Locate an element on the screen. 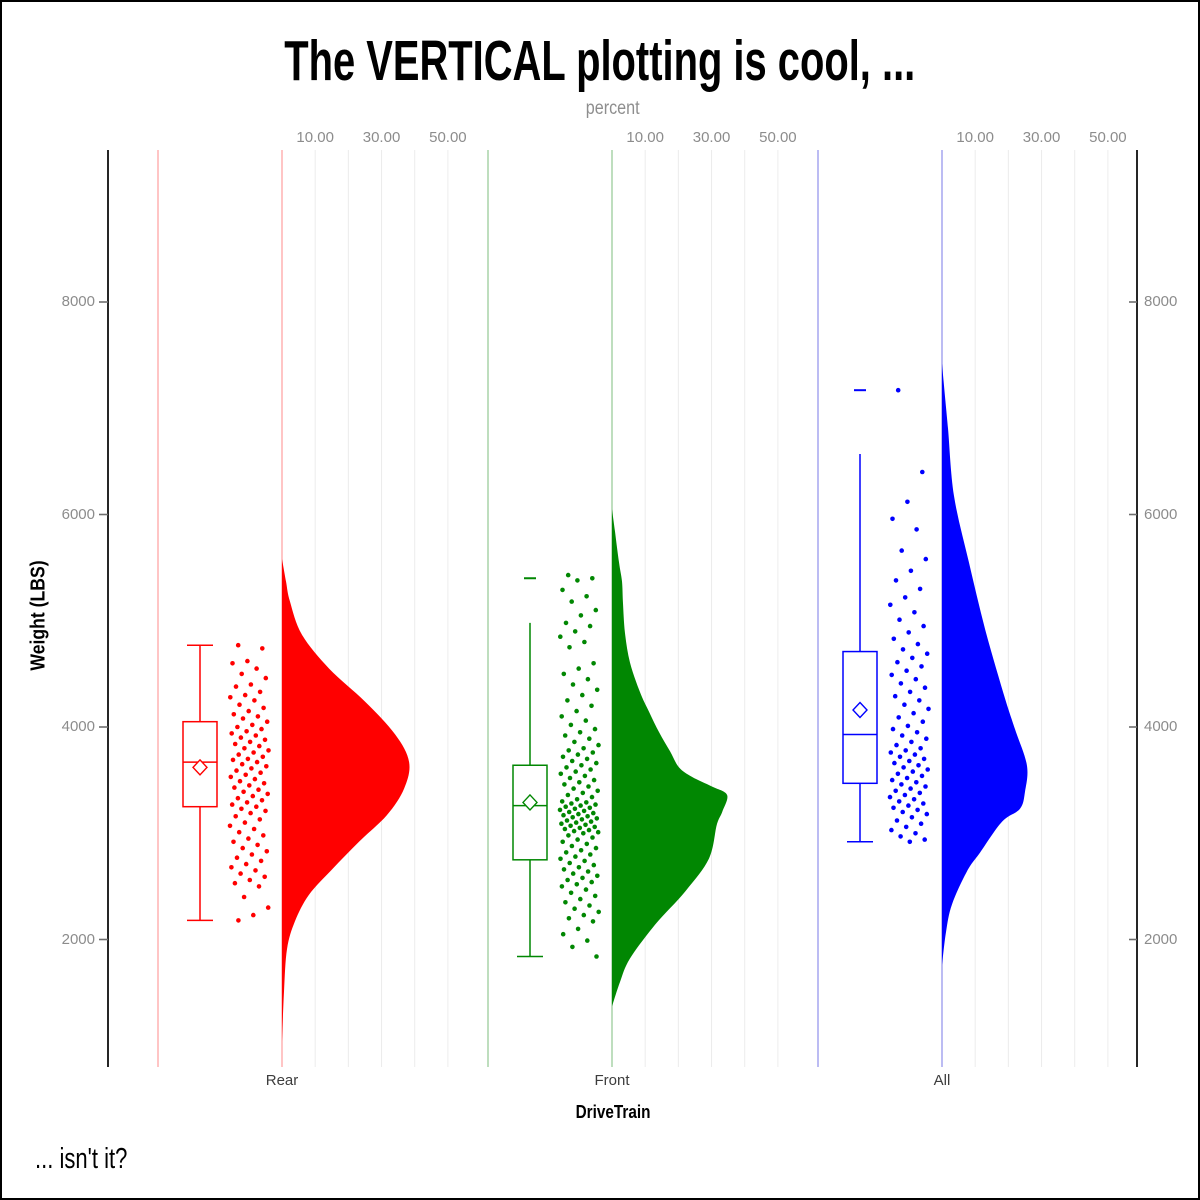  category-label-rear: Rear is located at coordinates (282, 1080).